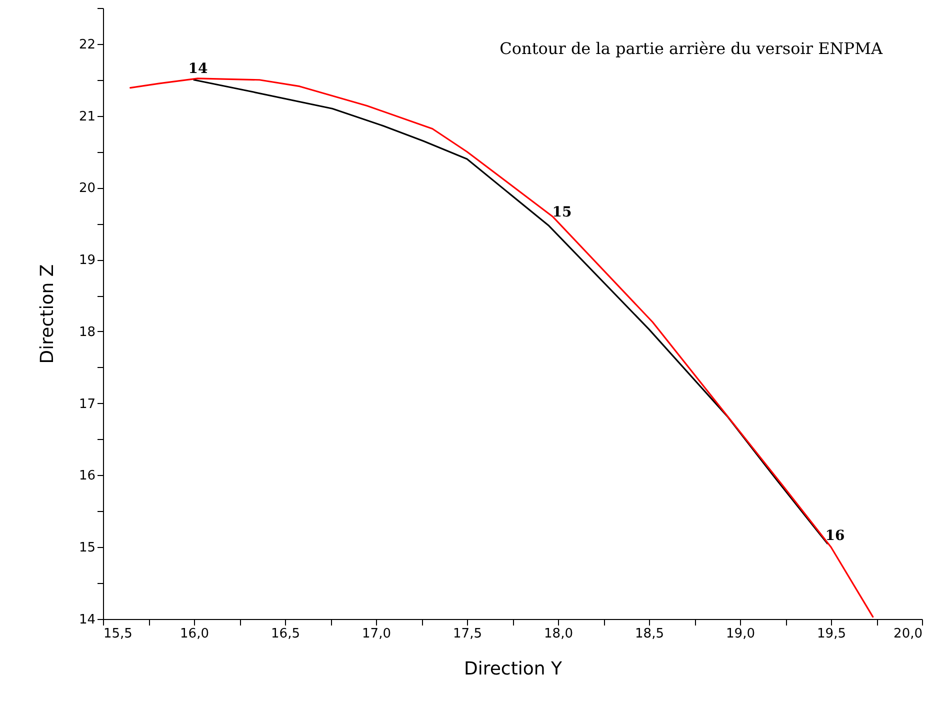  Describe the element at coordinates (47, 314) in the screenshot. I see `y-axis-title: Direction Z` at that location.